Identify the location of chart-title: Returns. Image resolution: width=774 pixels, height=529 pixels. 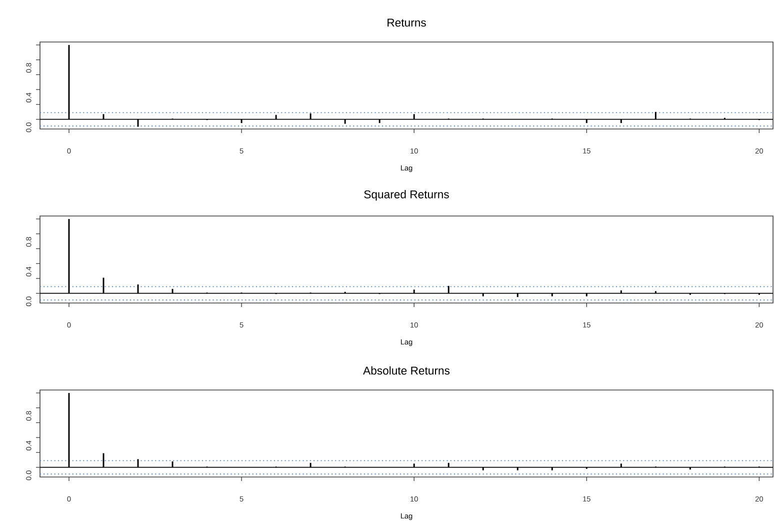
(407, 22).